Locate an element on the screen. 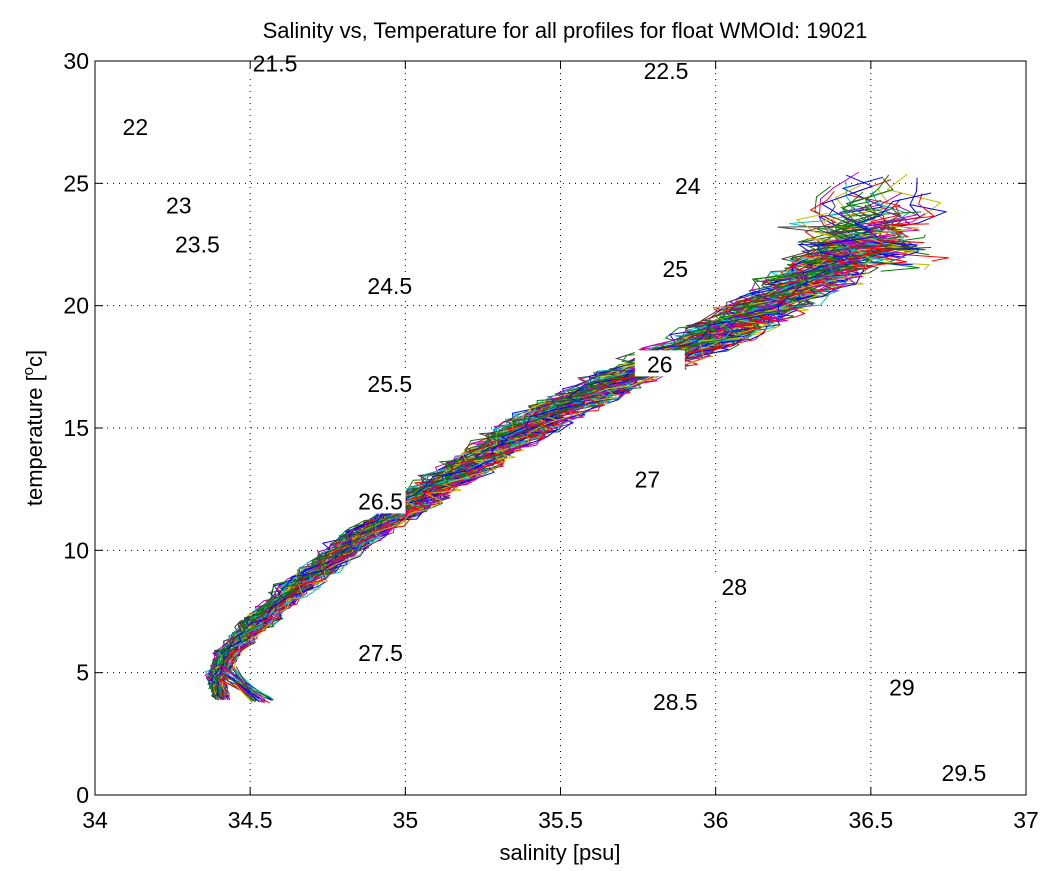 The width and height of the screenshot is (1050, 871). x-tick-label: 35.5 is located at coordinates (560, 820).